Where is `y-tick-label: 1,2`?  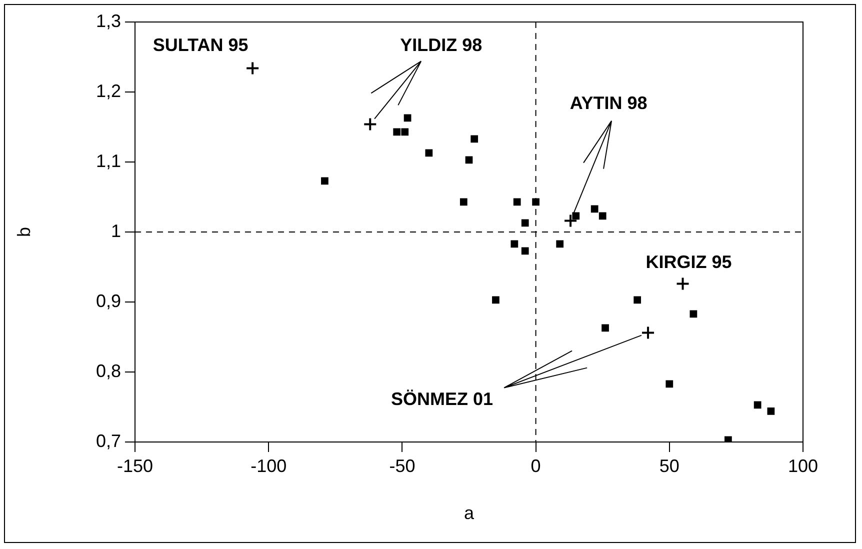 y-tick-label: 1,2 is located at coordinates (108, 90).